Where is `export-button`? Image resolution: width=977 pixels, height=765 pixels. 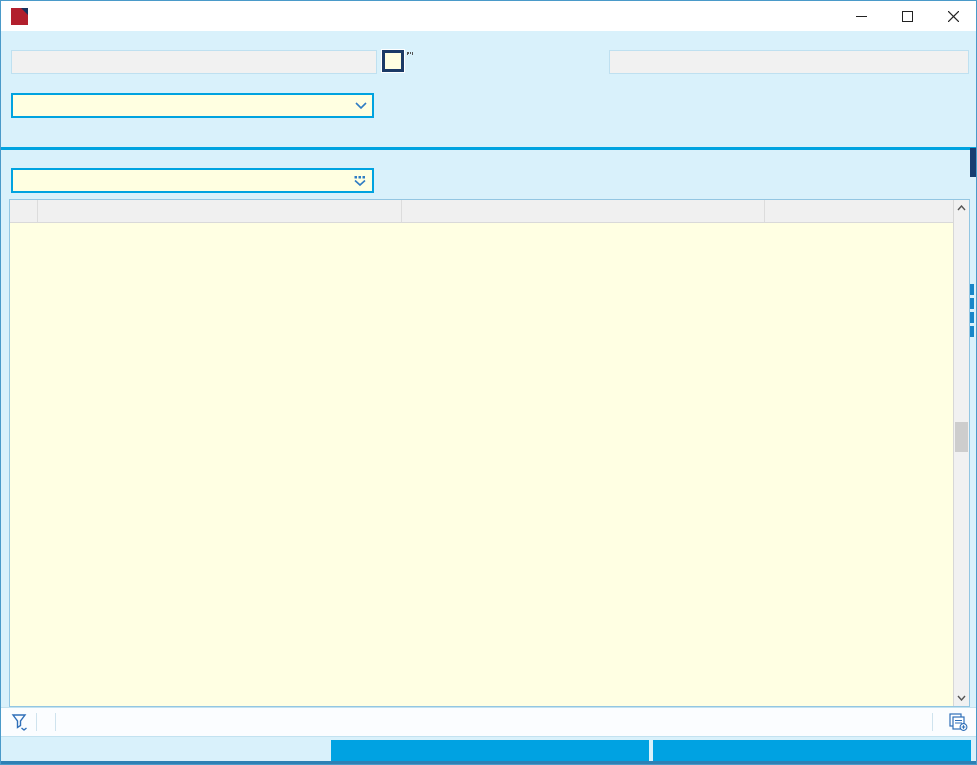 export-button is located at coordinates (490, 751).